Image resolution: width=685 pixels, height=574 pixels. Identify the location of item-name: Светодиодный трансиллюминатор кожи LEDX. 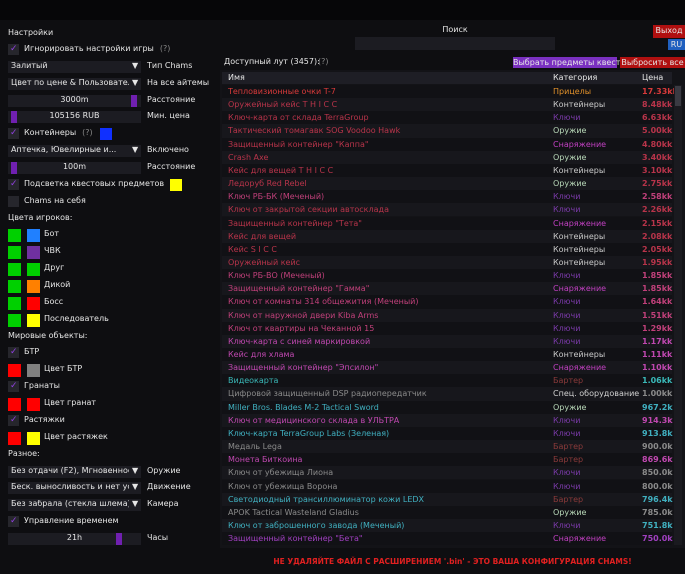
(326, 499).